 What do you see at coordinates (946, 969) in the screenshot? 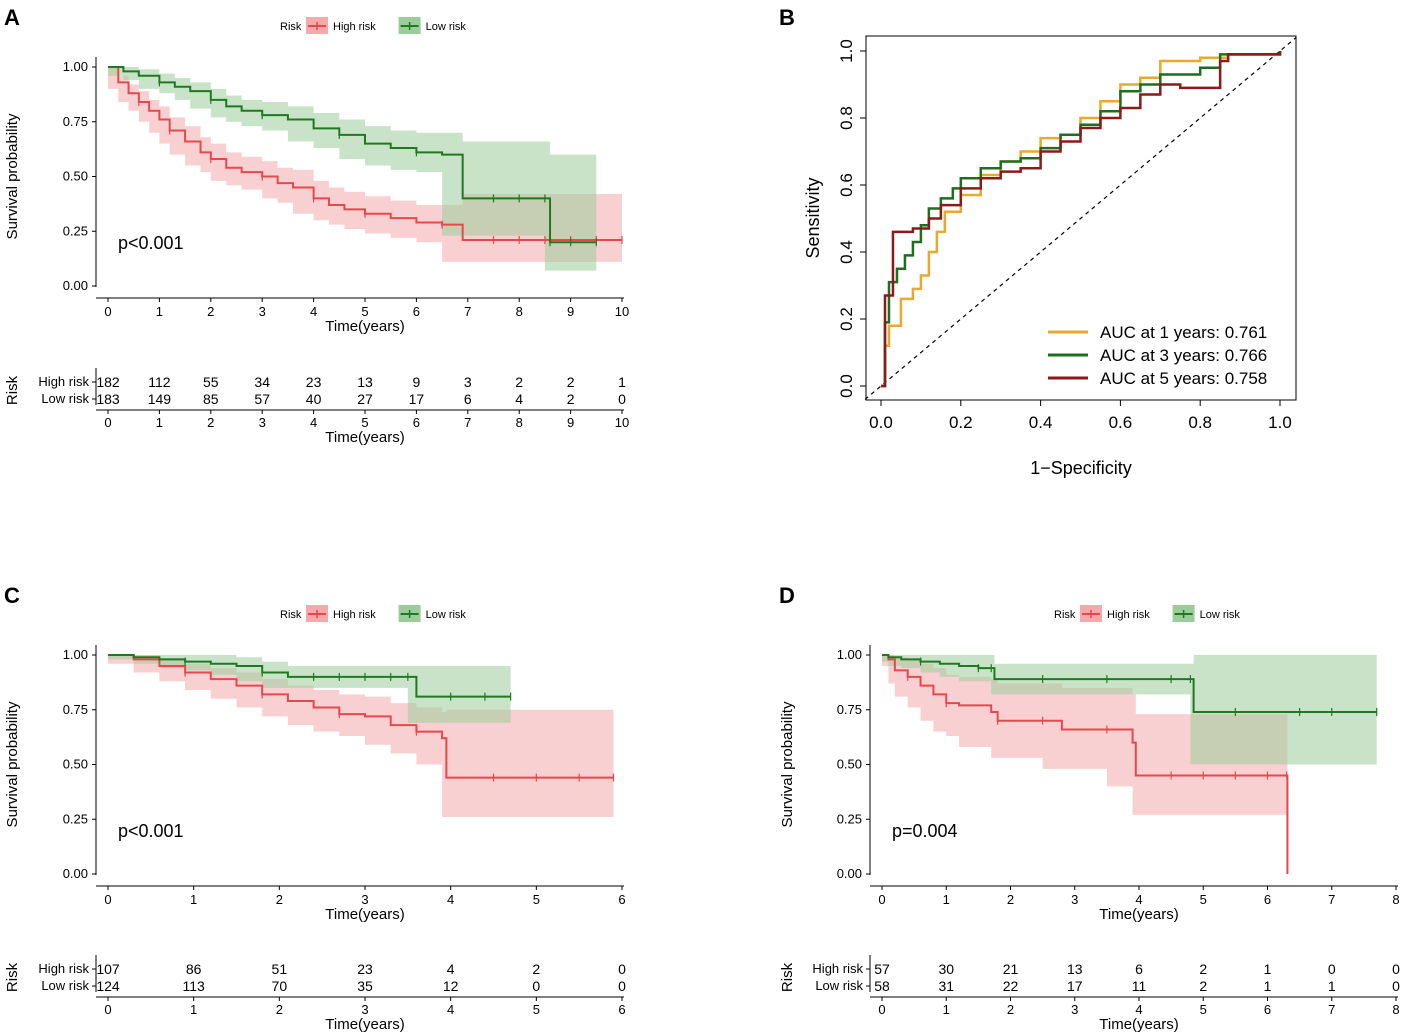
I see `risk-count: 30` at bounding box center [946, 969].